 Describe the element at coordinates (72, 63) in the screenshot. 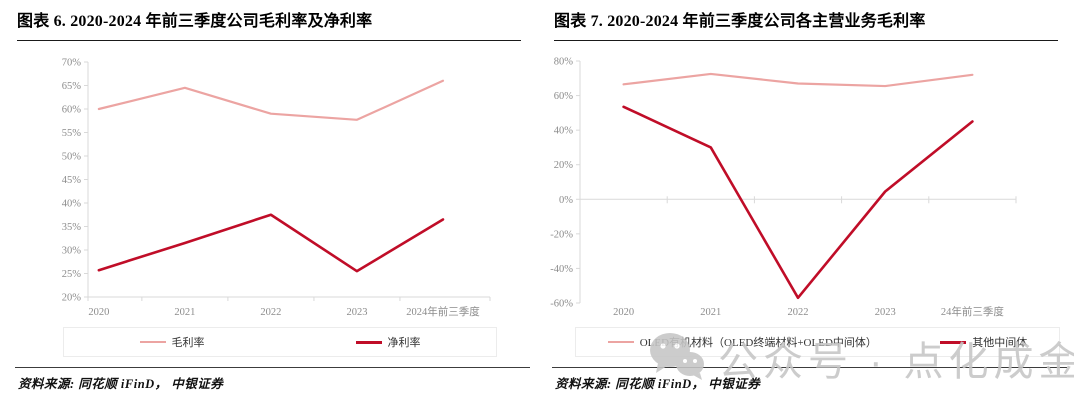

I see `y-tick-label: 70%` at that location.